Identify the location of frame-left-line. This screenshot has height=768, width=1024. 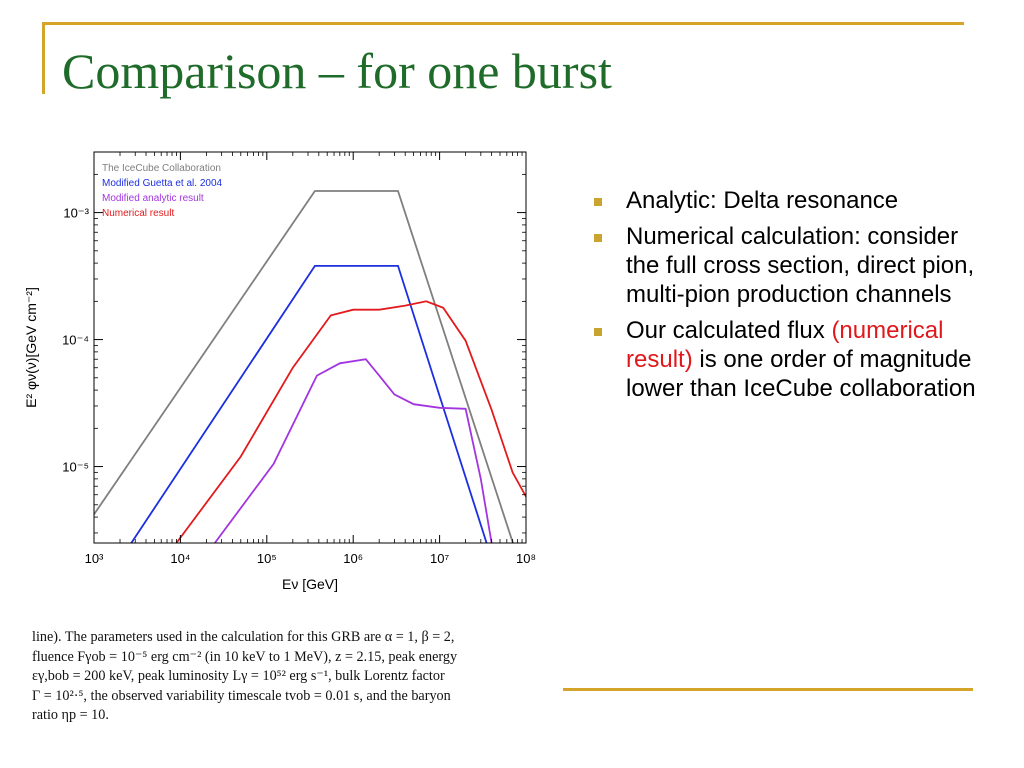
(43, 58).